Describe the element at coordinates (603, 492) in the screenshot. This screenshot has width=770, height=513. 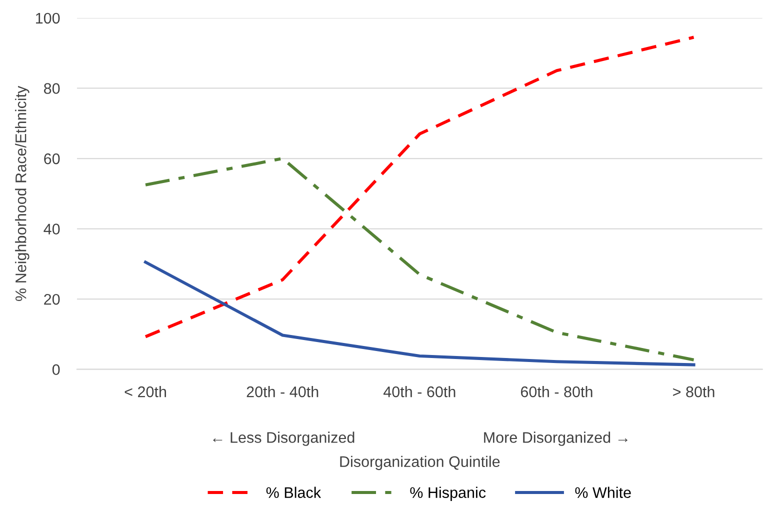
I see `legend-label: % White` at that location.